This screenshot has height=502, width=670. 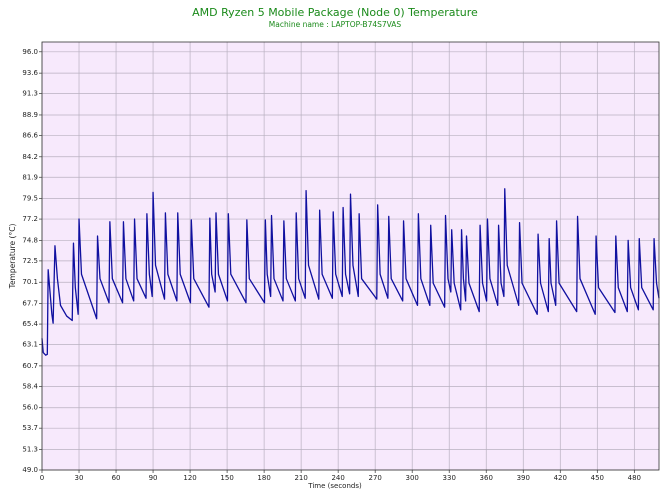 I want to click on x-tick-label: 300, so click(x=412, y=478).